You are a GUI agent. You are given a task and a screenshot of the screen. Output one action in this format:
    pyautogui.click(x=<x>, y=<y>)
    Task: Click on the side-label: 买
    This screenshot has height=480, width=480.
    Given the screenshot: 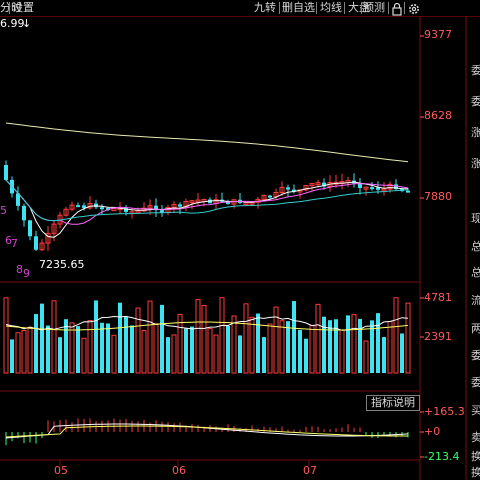 What is the action you would take?
    pyautogui.click(x=475, y=410)
    